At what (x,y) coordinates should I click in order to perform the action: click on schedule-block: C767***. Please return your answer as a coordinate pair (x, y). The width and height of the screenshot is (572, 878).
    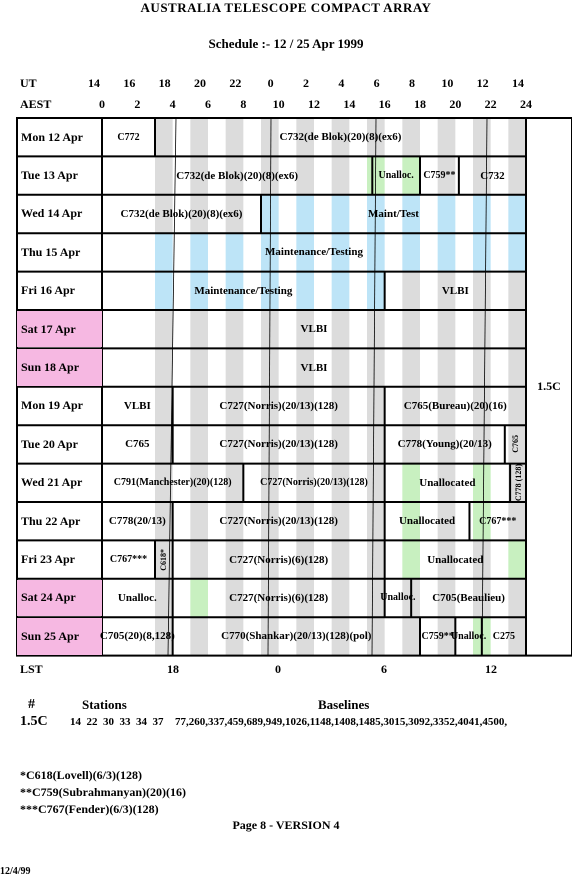
    Looking at the image, I should click on (128, 559).